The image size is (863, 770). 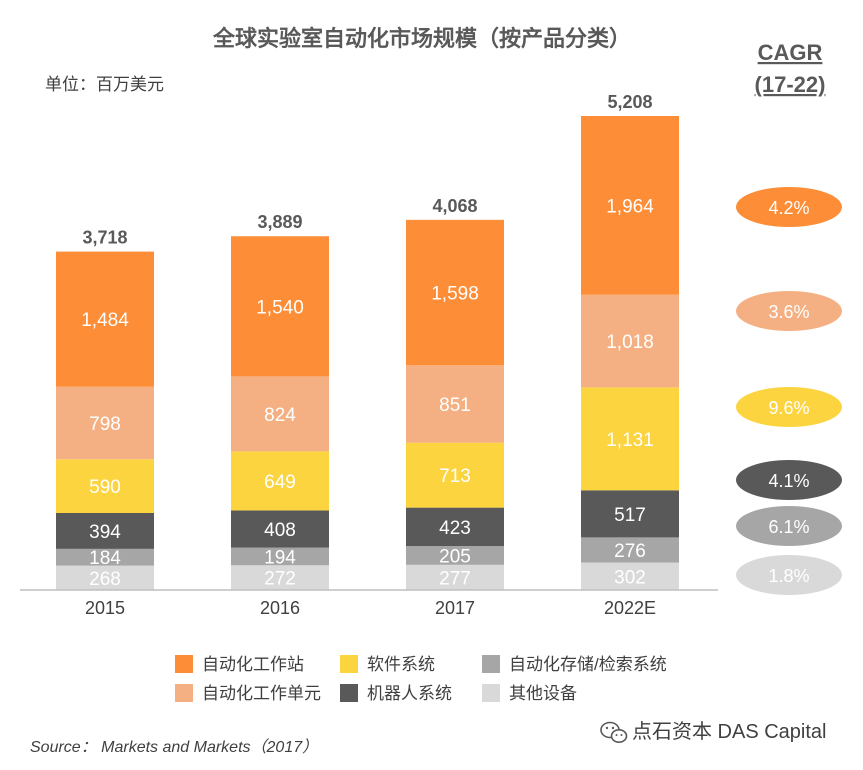 What do you see at coordinates (253, 664) in the screenshot?
I see `legend-label-0: 自动化工作站` at bounding box center [253, 664].